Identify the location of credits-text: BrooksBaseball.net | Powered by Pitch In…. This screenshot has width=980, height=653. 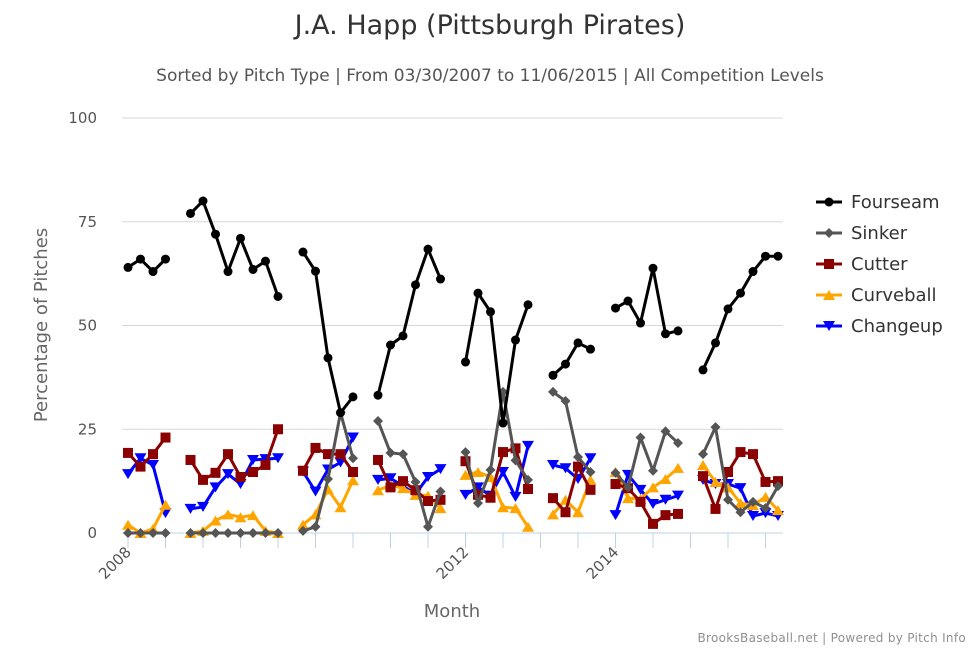
(831, 638).